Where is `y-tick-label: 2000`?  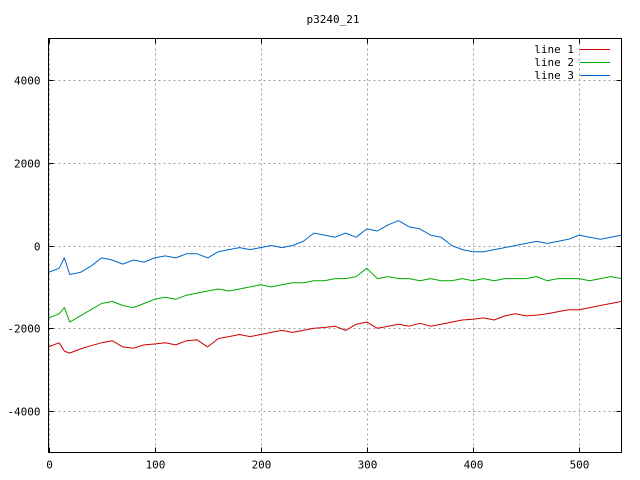
y-tick-label: 2000 is located at coordinates (27, 164).